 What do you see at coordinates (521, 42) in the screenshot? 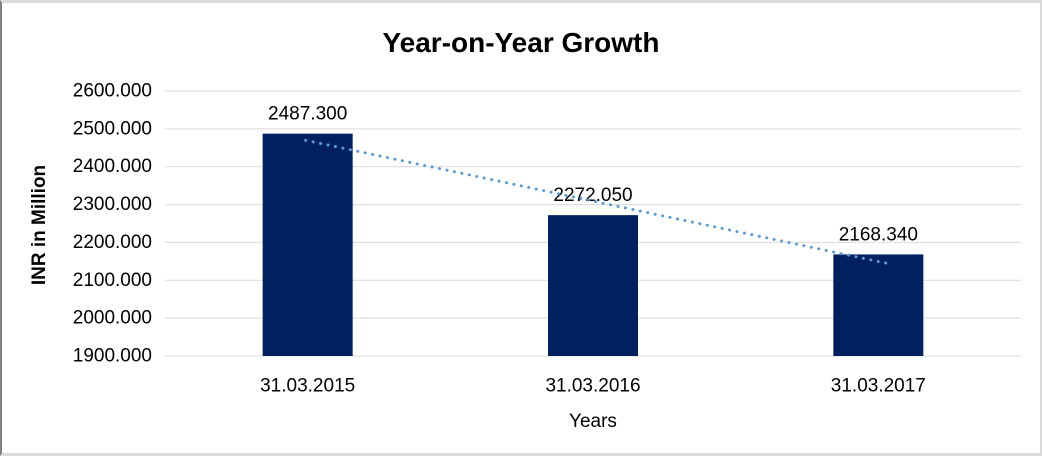
I see `chart-title: Year-on-Year Growth` at bounding box center [521, 42].